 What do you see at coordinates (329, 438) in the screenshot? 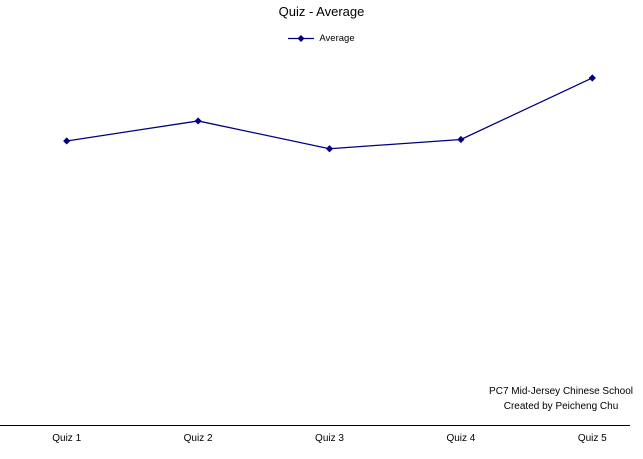
I see `x-axis-label: Quiz 3` at bounding box center [329, 438].